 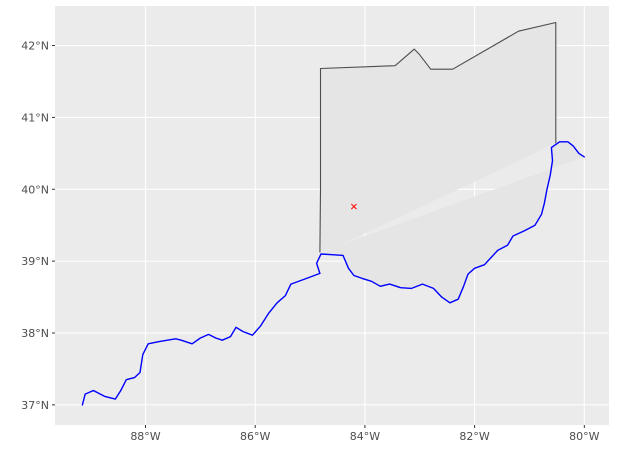 What do you see at coordinates (35, 189) in the screenshot?
I see `y-tick-label: 40°N` at bounding box center [35, 189].